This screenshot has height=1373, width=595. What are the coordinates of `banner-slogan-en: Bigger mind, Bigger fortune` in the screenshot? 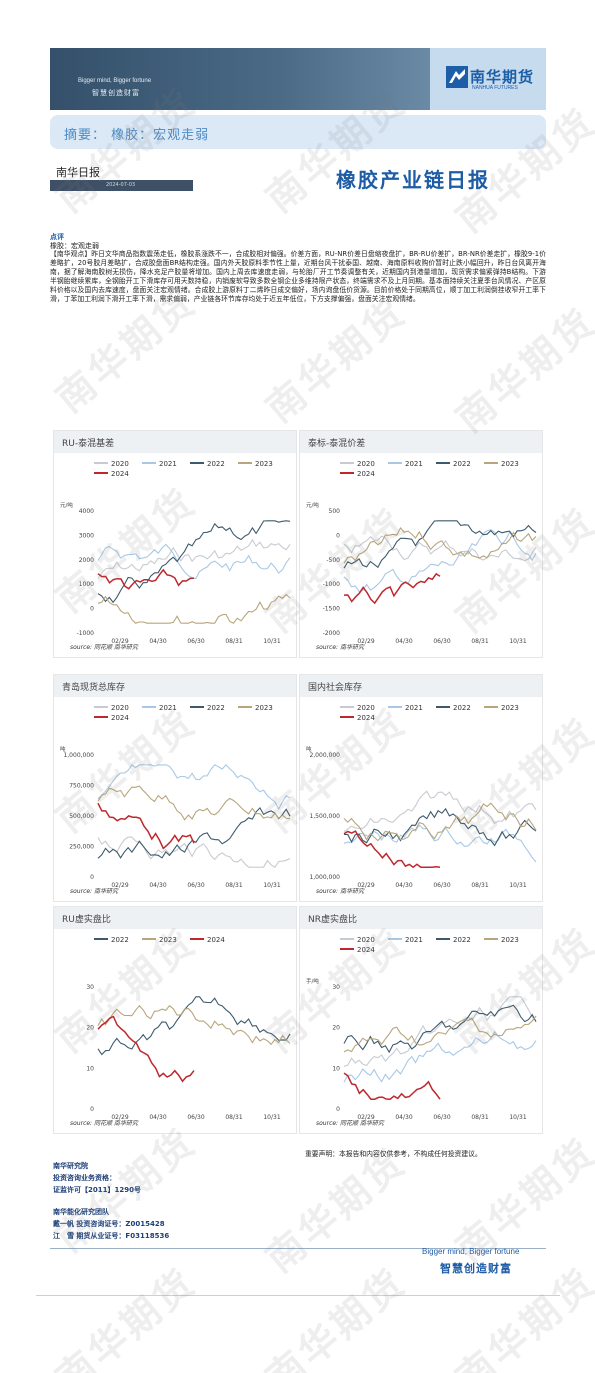 It's located at (115, 81).